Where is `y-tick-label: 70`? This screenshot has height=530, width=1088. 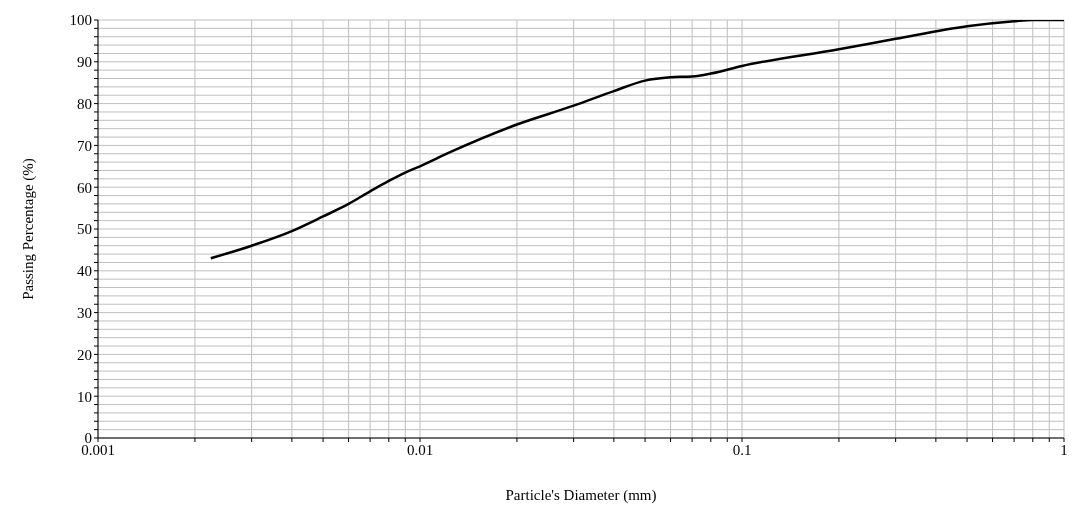
y-tick-label: 70 is located at coordinates (84, 145).